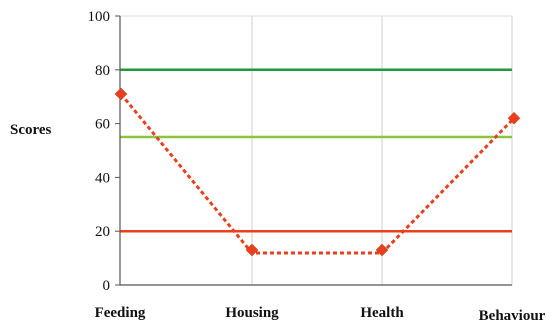  I want to click on y-tick-label: 100, so click(99, 17).